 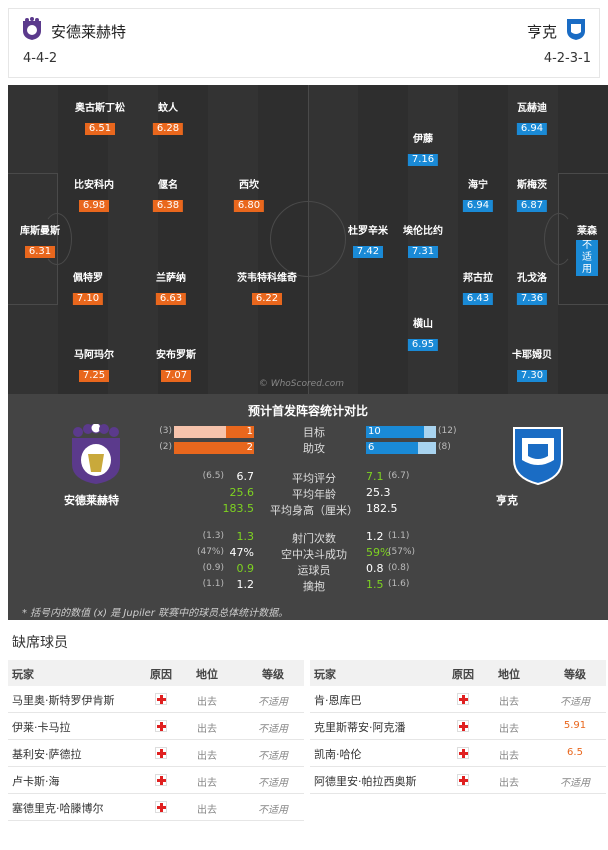 I want to click on player-name-link: 克里斯蒂安·阿克潘, so click(x=360, y=727).